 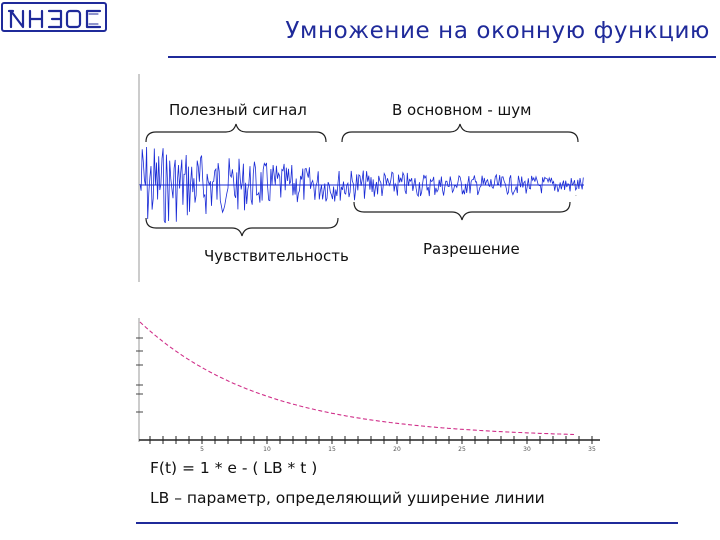 I want to click on x-tick-label-2: 15, so click(x=332, y=449).